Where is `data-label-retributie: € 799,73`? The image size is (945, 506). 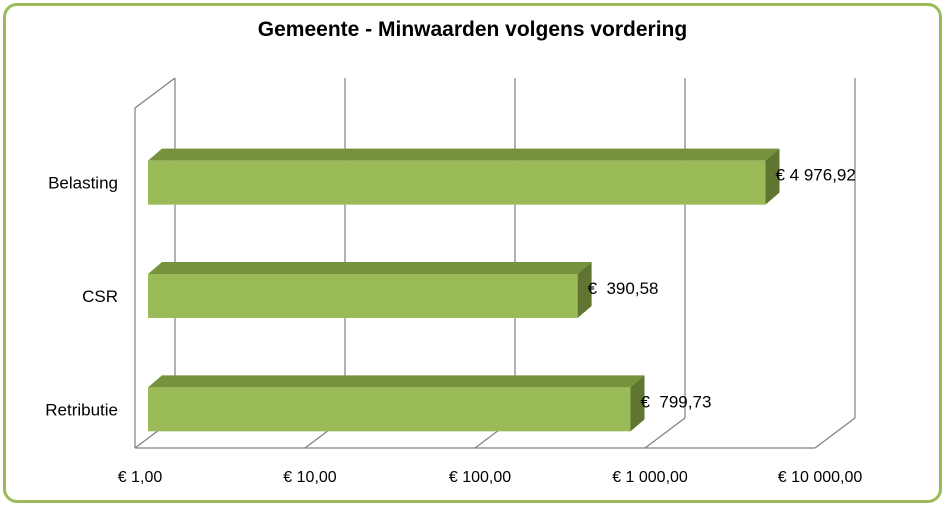
data-label-retributie: € 799,73 is located at coordinates (676, 401).